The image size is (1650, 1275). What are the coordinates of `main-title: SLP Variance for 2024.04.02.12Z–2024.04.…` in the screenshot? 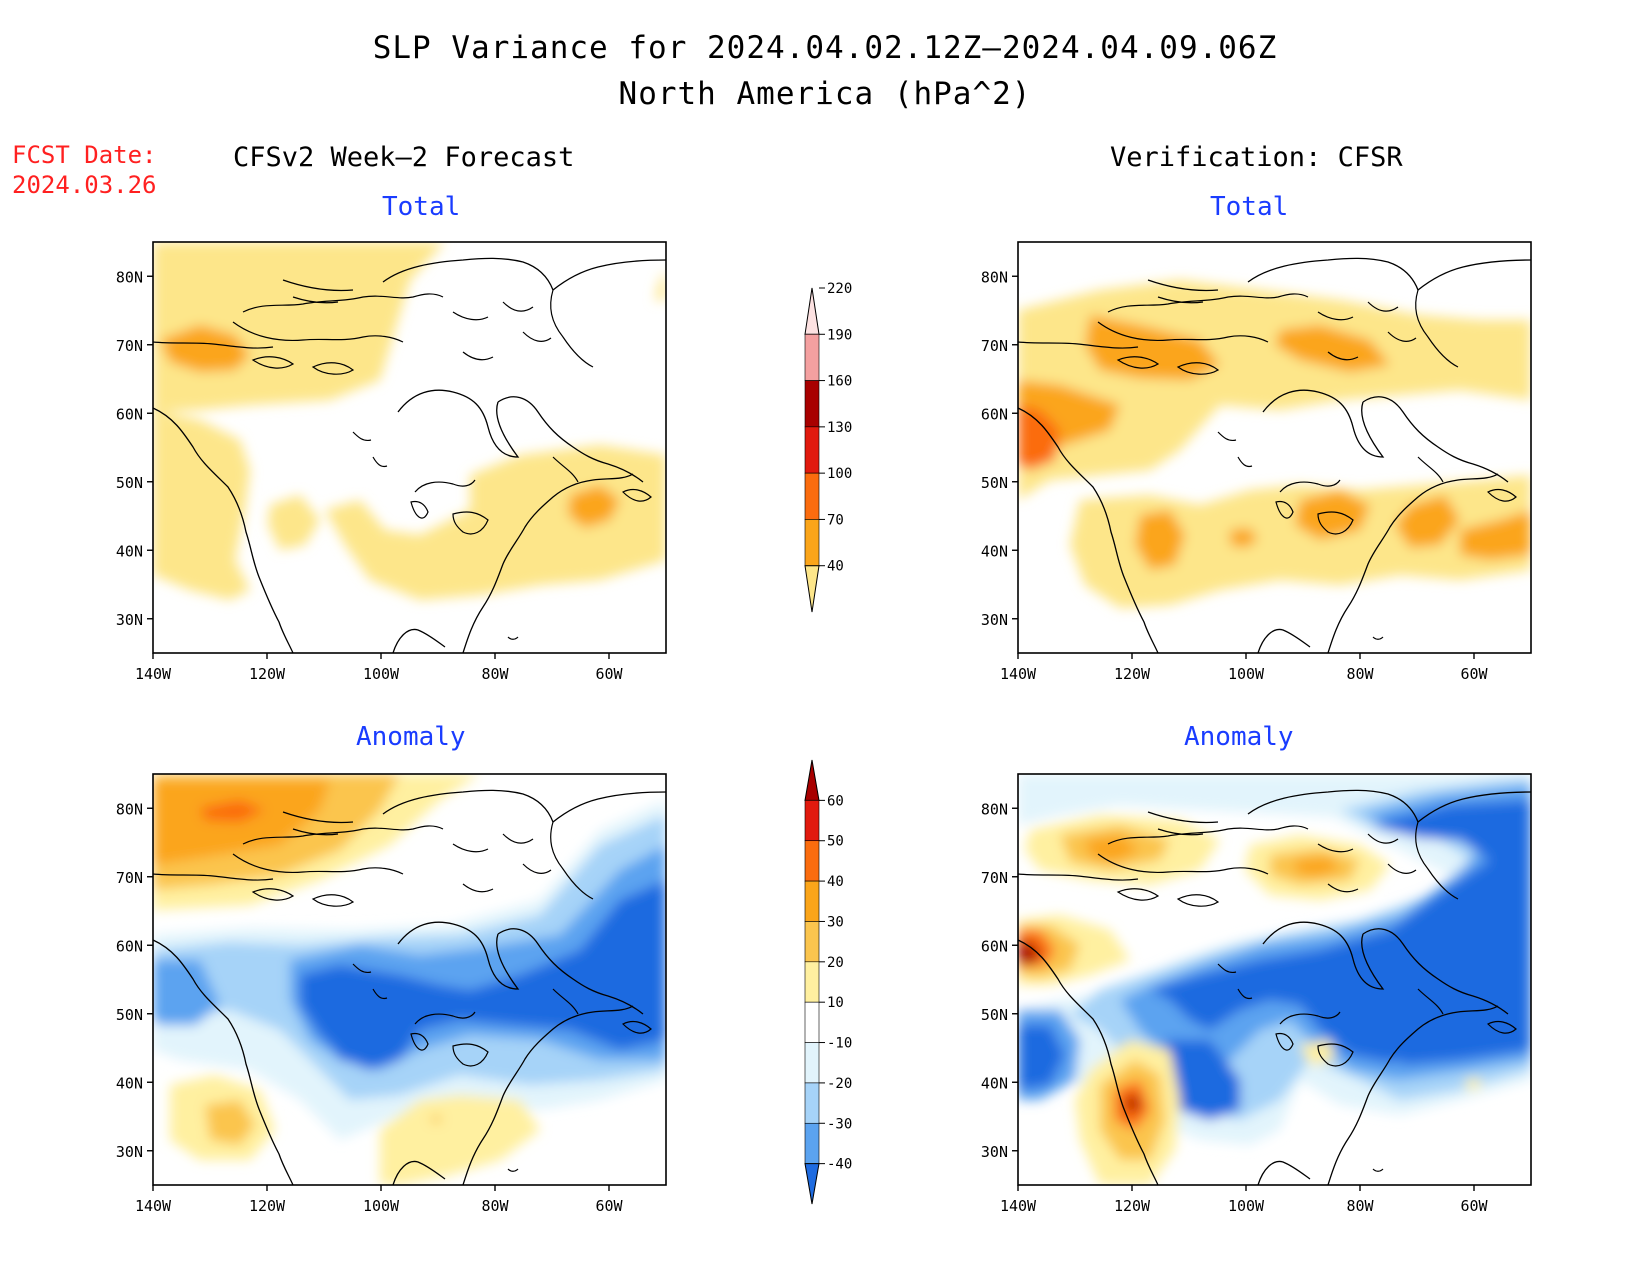 It's located at (825, 48).